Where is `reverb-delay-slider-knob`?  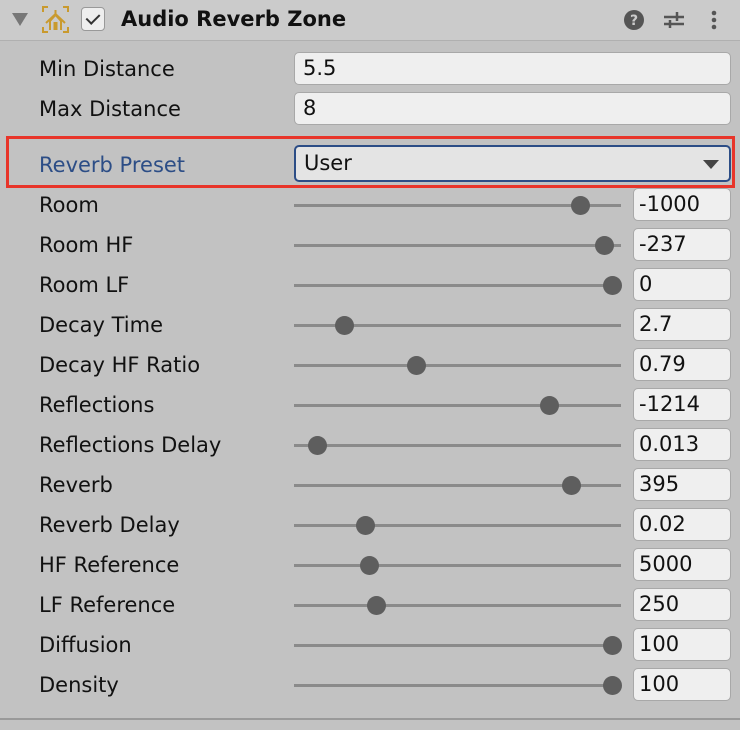 reverb-delay-slider-knob is located at coordinates (365, 525).